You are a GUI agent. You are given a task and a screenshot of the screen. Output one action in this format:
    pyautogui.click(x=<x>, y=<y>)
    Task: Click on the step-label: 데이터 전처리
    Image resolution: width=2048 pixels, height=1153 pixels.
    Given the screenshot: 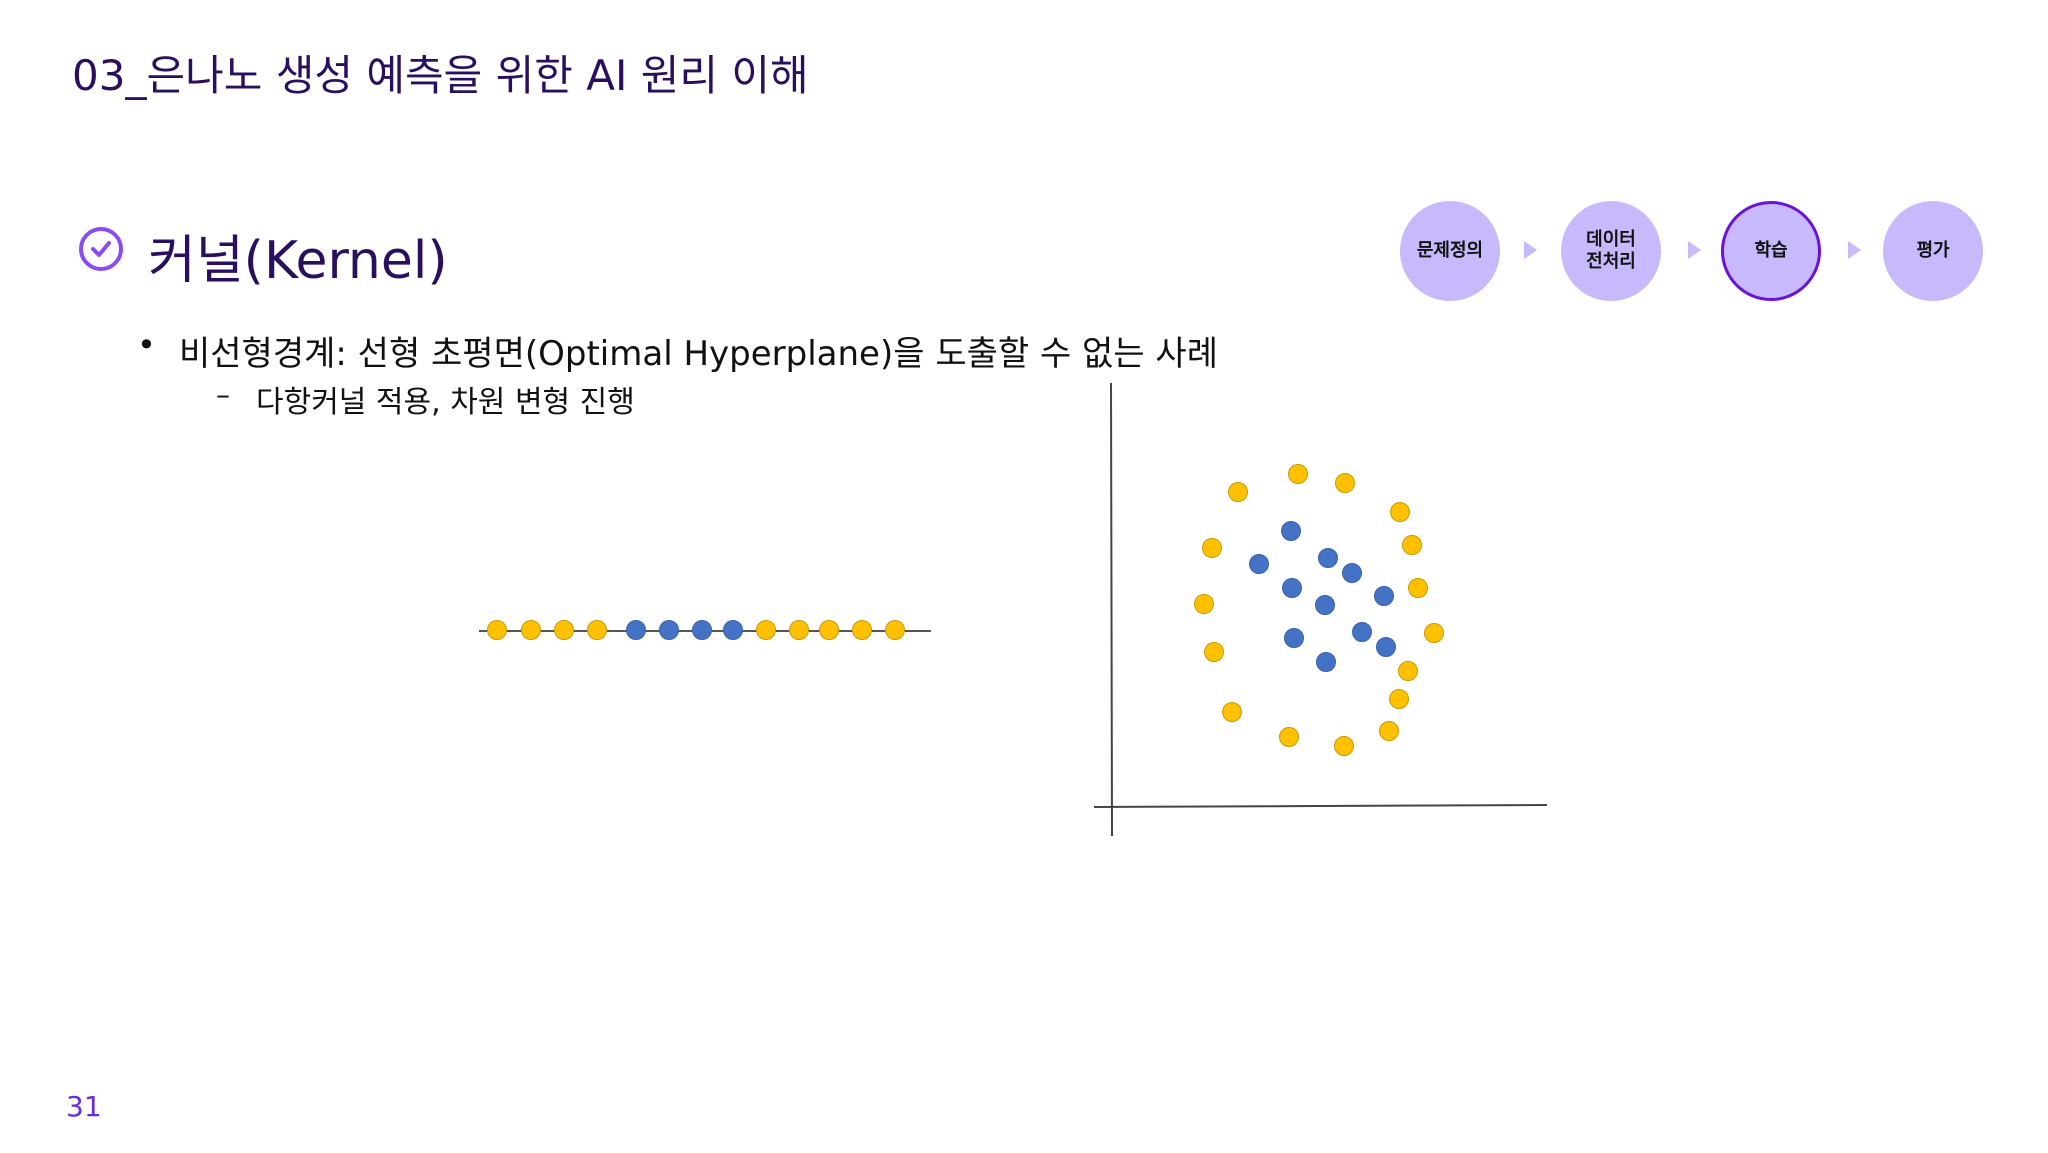 What is the action you would take?
    pyautogui.click(x=1611, y=250)
    